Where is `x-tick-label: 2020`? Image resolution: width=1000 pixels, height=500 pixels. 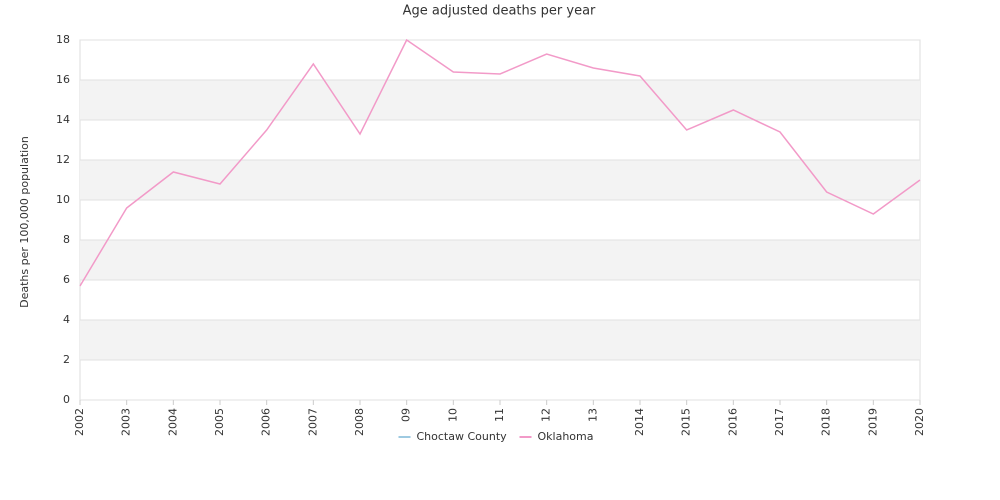
x-tick-label: 2020 is located at coordinates (919, 422).